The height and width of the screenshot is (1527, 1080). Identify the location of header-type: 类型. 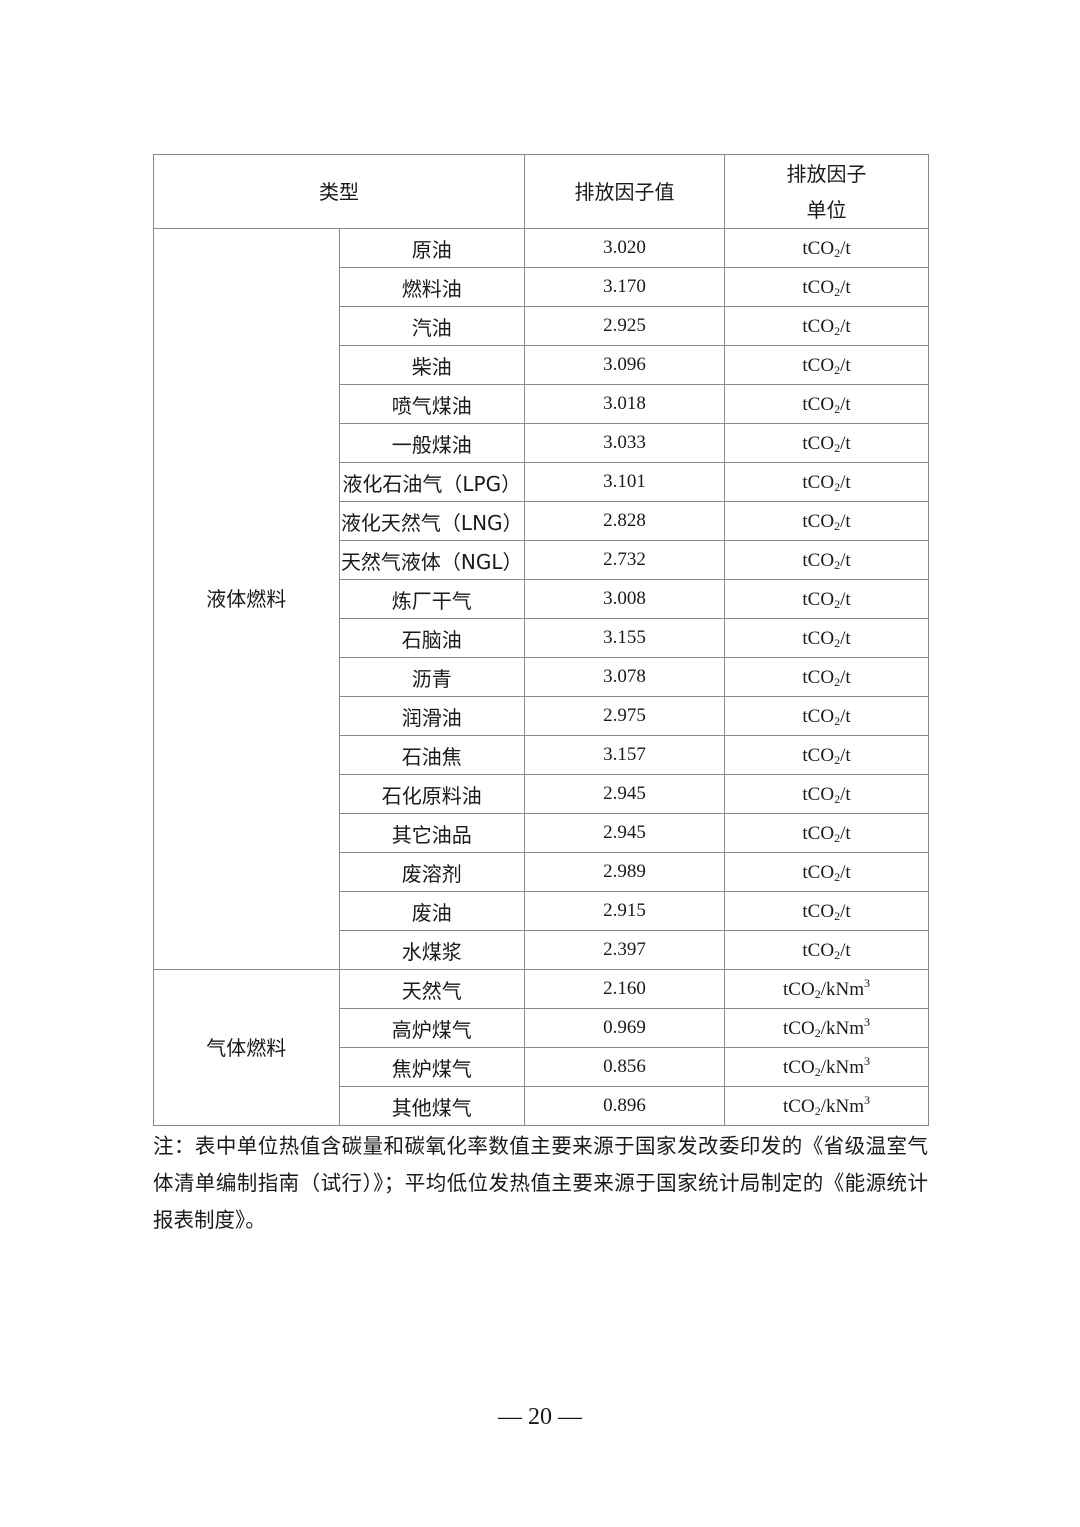
(339, 191).